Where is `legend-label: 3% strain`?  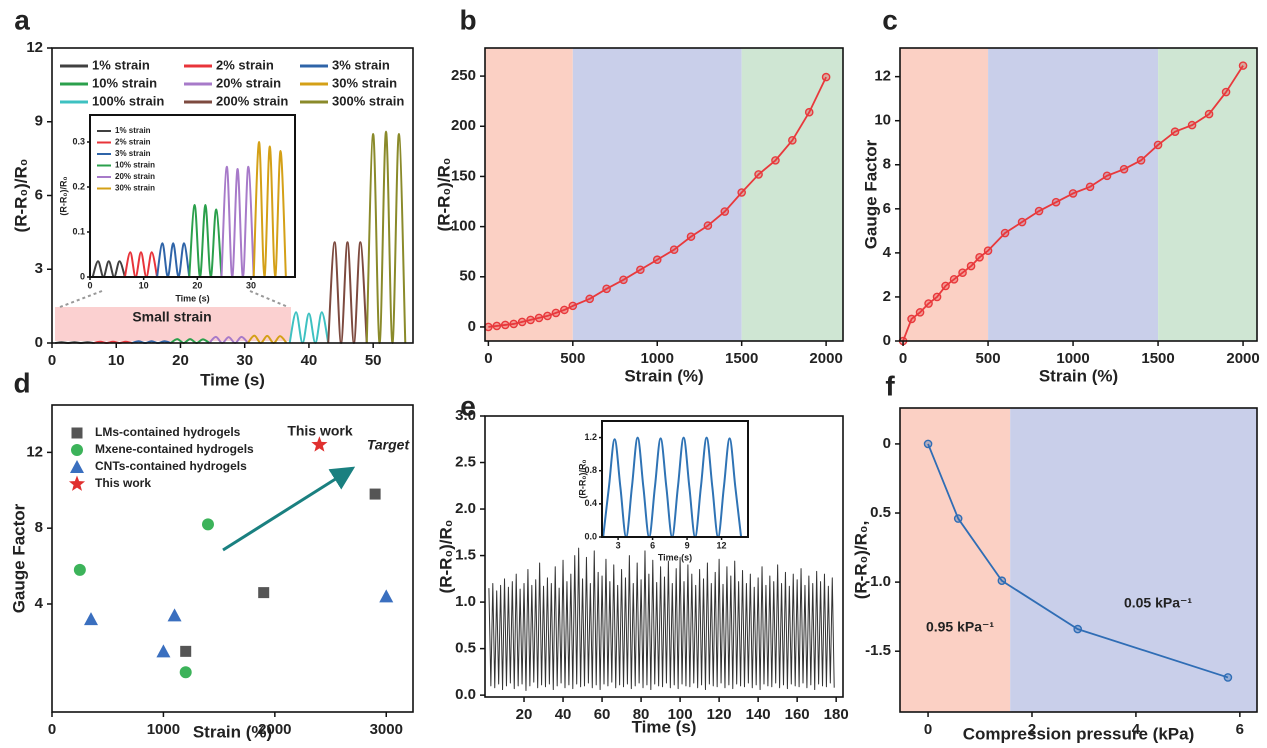 legend-label: 3% strain is located at coordinates (133, 153).